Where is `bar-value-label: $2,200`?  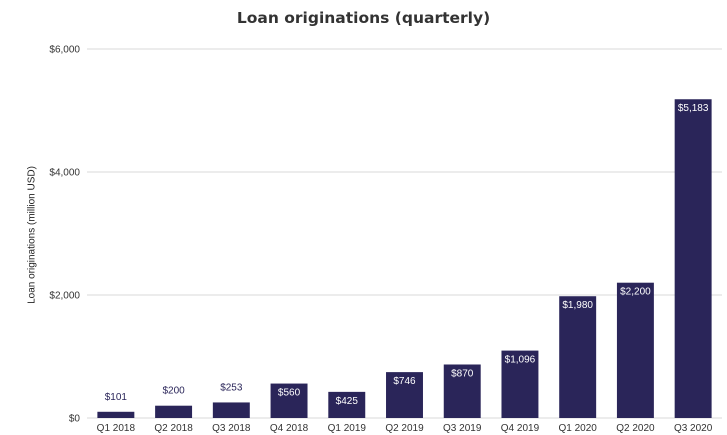
bar-value-label: $2,200 is located at coordinates (635, 292).